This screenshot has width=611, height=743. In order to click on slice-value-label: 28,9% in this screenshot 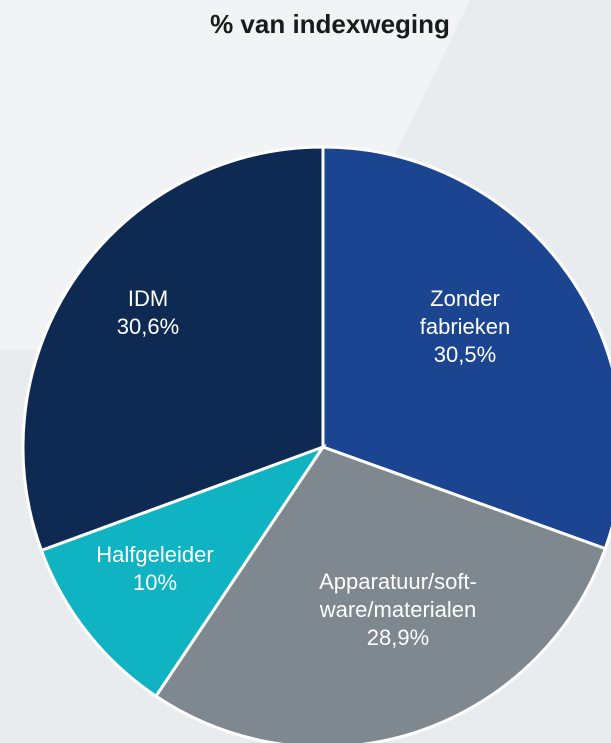, I will do `click(398, 637)`.